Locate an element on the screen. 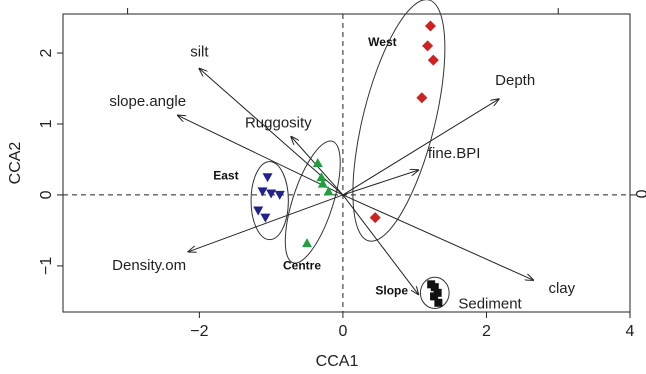 The width and height of the screenshot is (646, 374). arrow-sediment is located at coordinates (380, 244).